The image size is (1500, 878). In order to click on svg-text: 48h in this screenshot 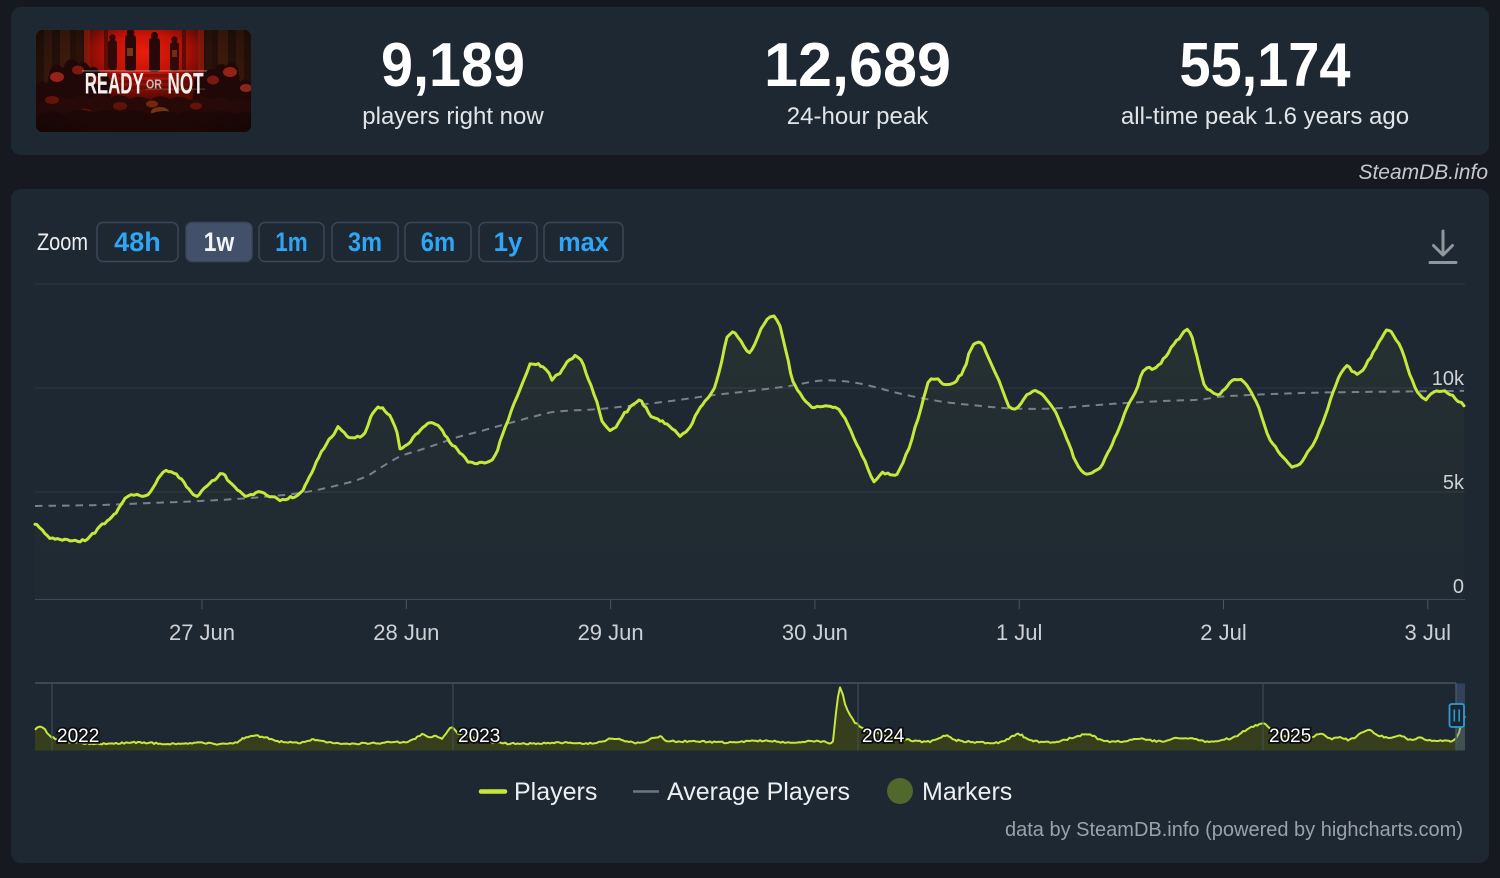, I will do `click(137, 242)`.